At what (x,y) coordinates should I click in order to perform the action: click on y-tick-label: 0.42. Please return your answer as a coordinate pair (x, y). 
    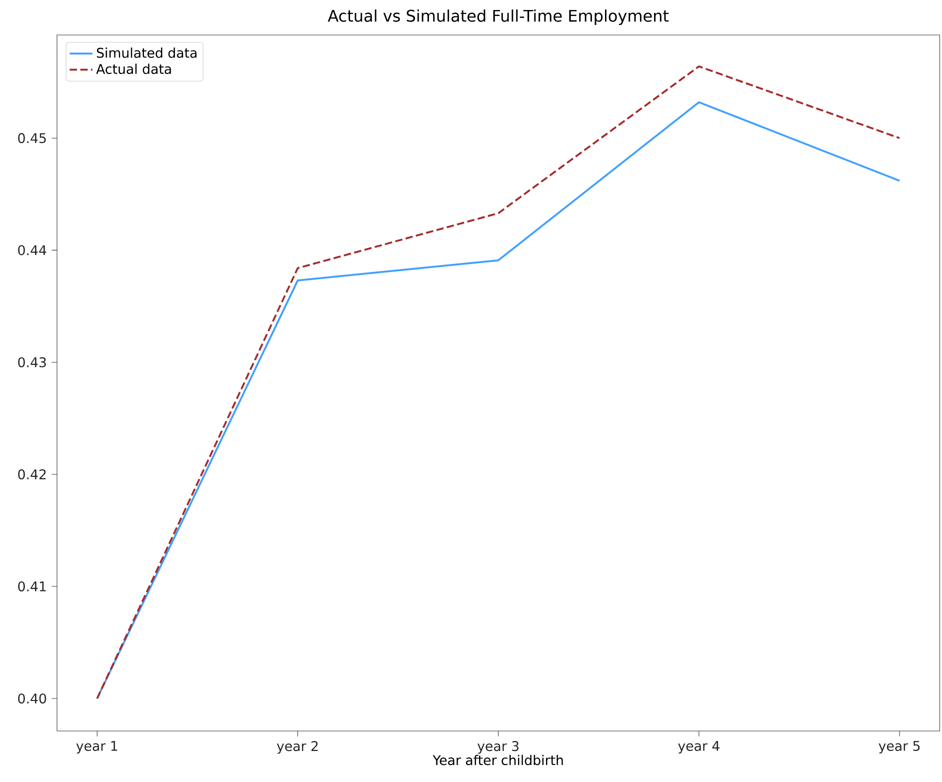
    Looking at the image, I should click on (32, 474).